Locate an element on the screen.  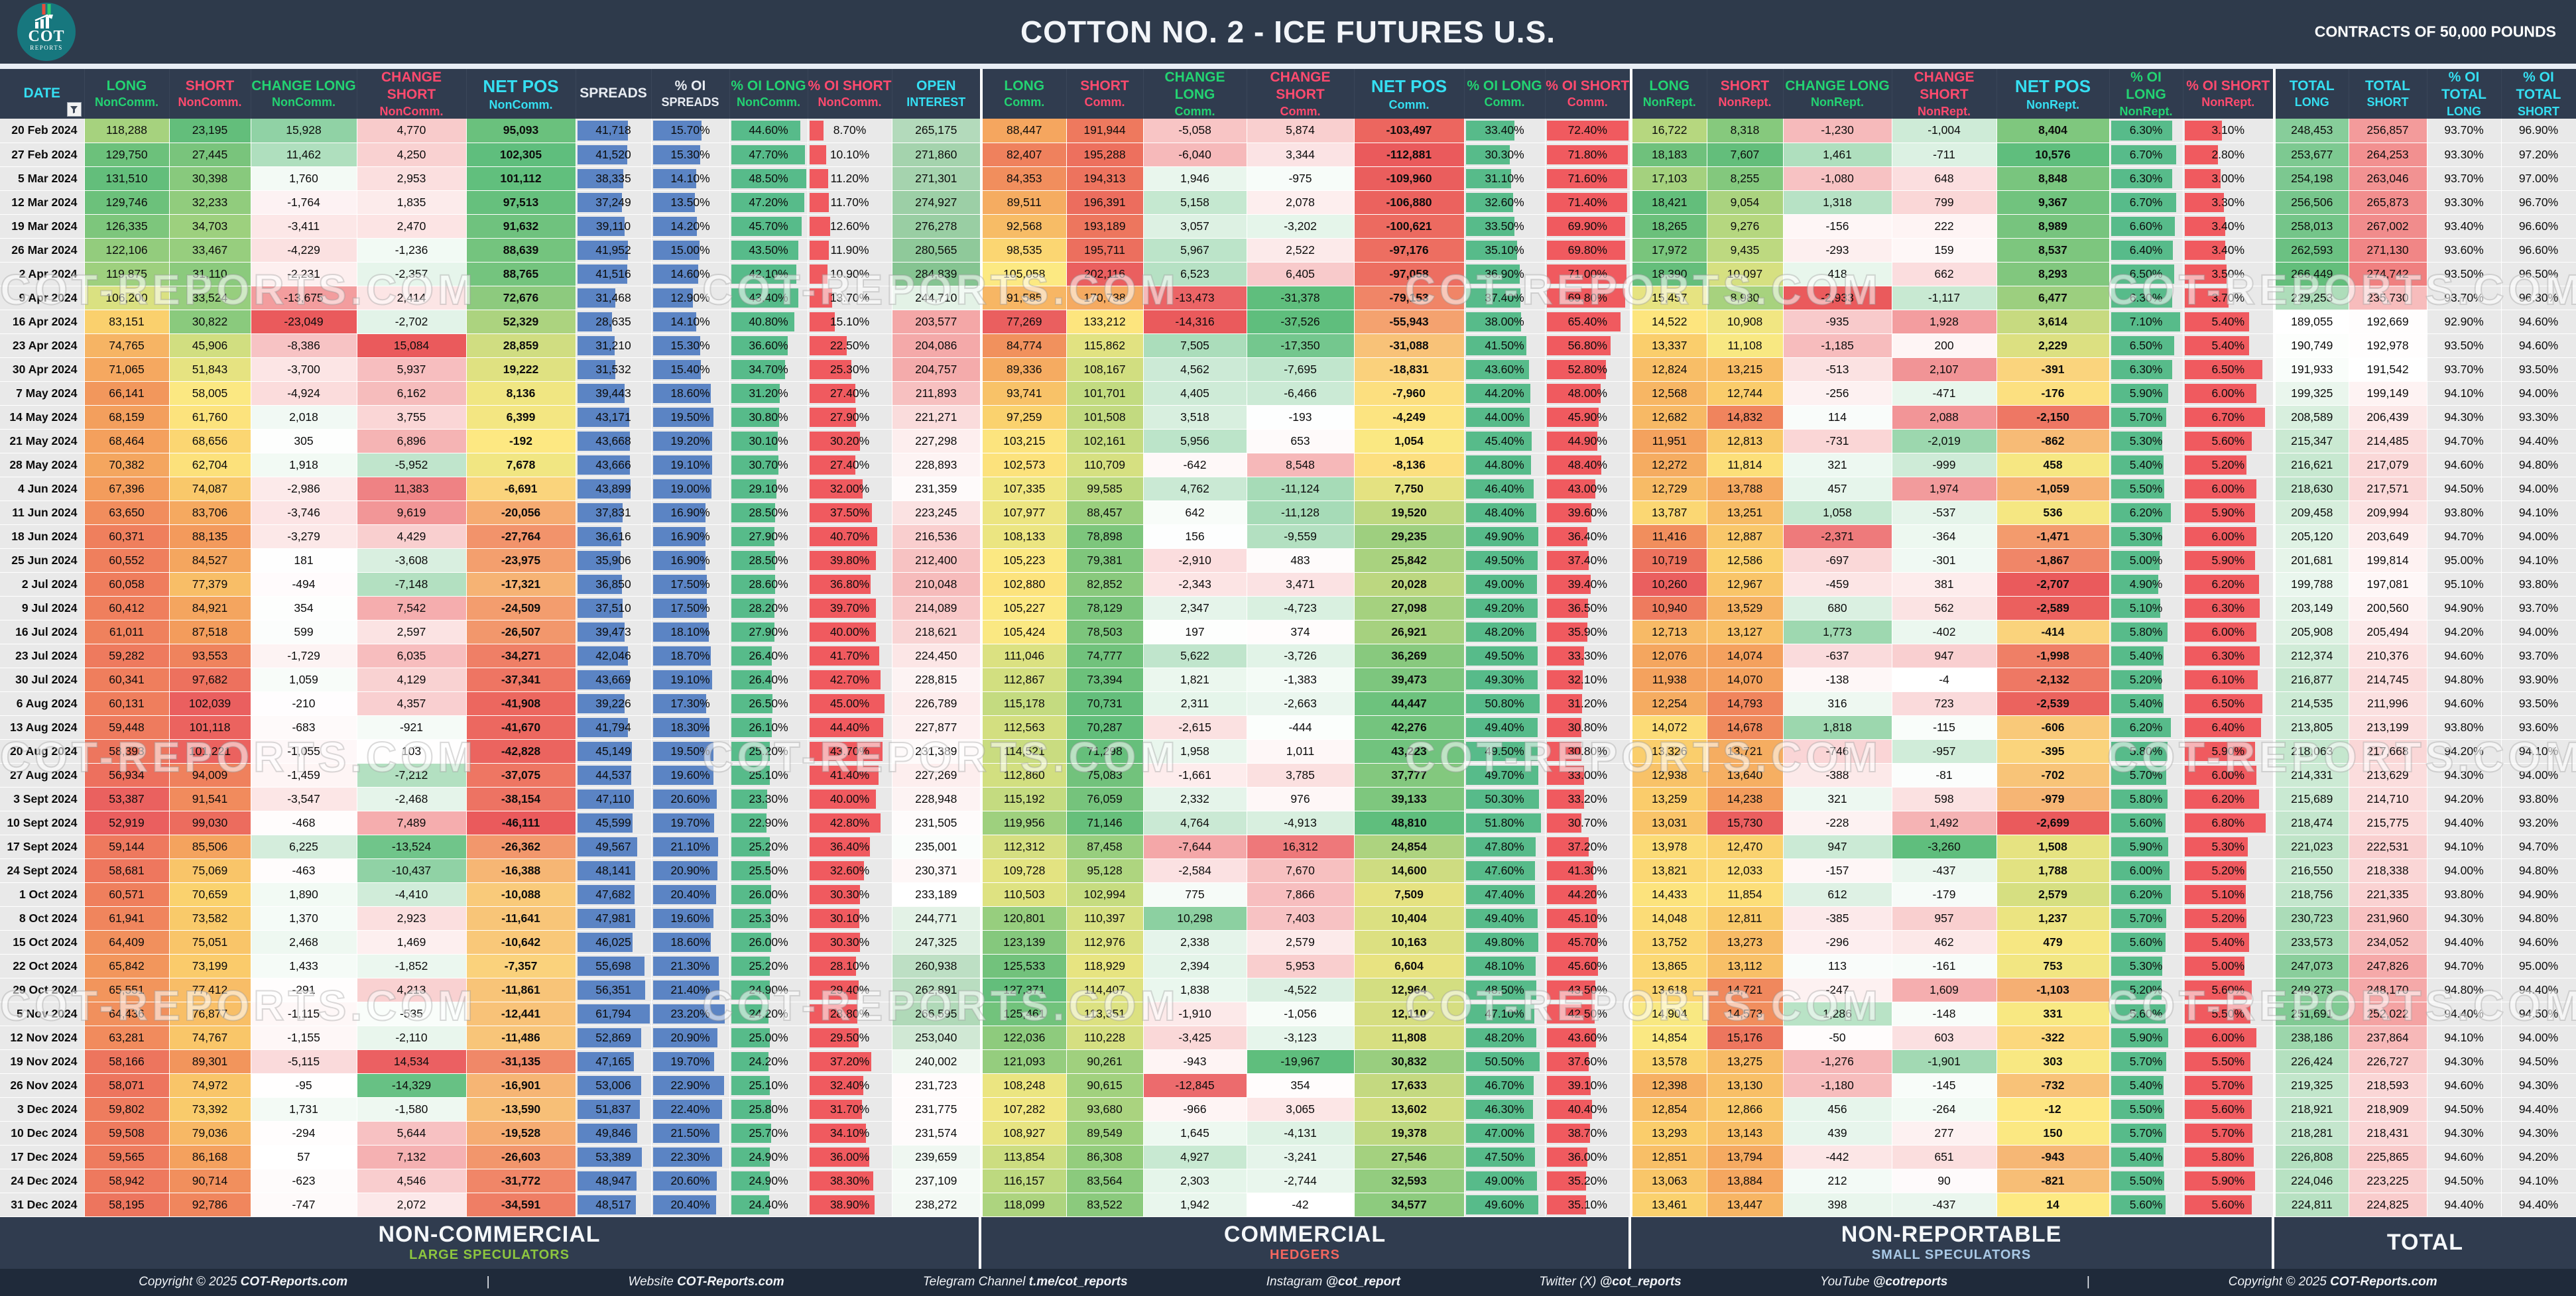
footer-item: Twitter (X) @cot_reports is located at coordinates (1610, 1282).